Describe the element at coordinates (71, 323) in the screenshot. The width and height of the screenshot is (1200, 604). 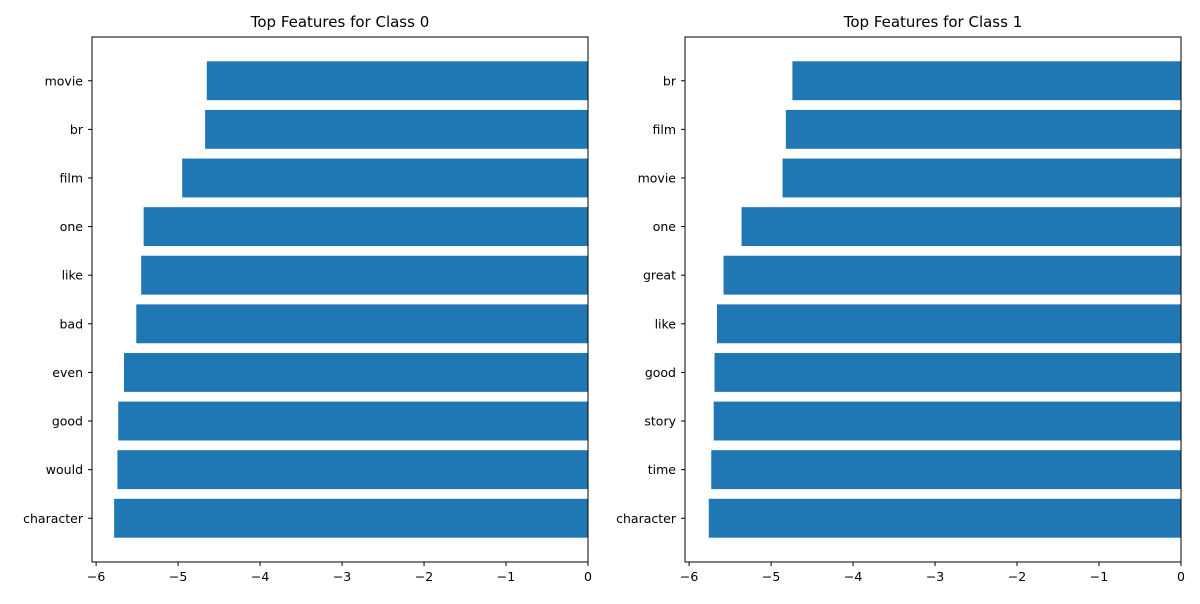
I see `y-tick-label: bad` at that location.